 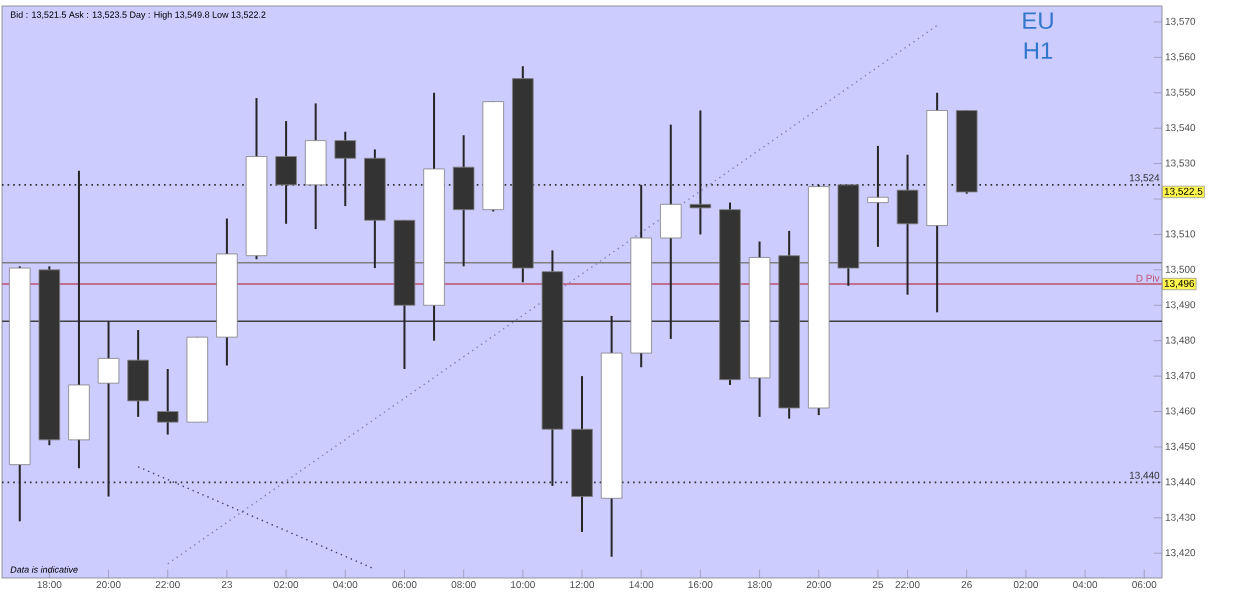 I want to click on text: H1, so click(x=1038, y=50).